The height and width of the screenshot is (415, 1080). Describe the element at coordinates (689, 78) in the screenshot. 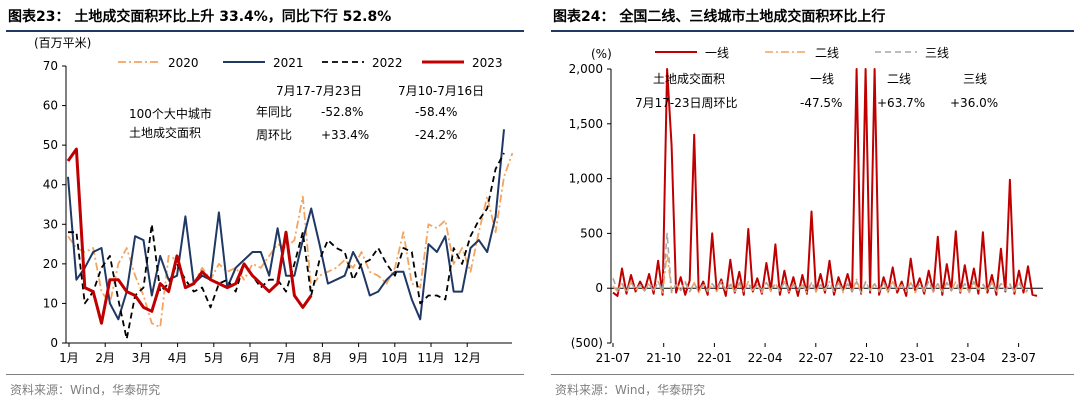

I see `table-head: 土地成交面积` at that location.